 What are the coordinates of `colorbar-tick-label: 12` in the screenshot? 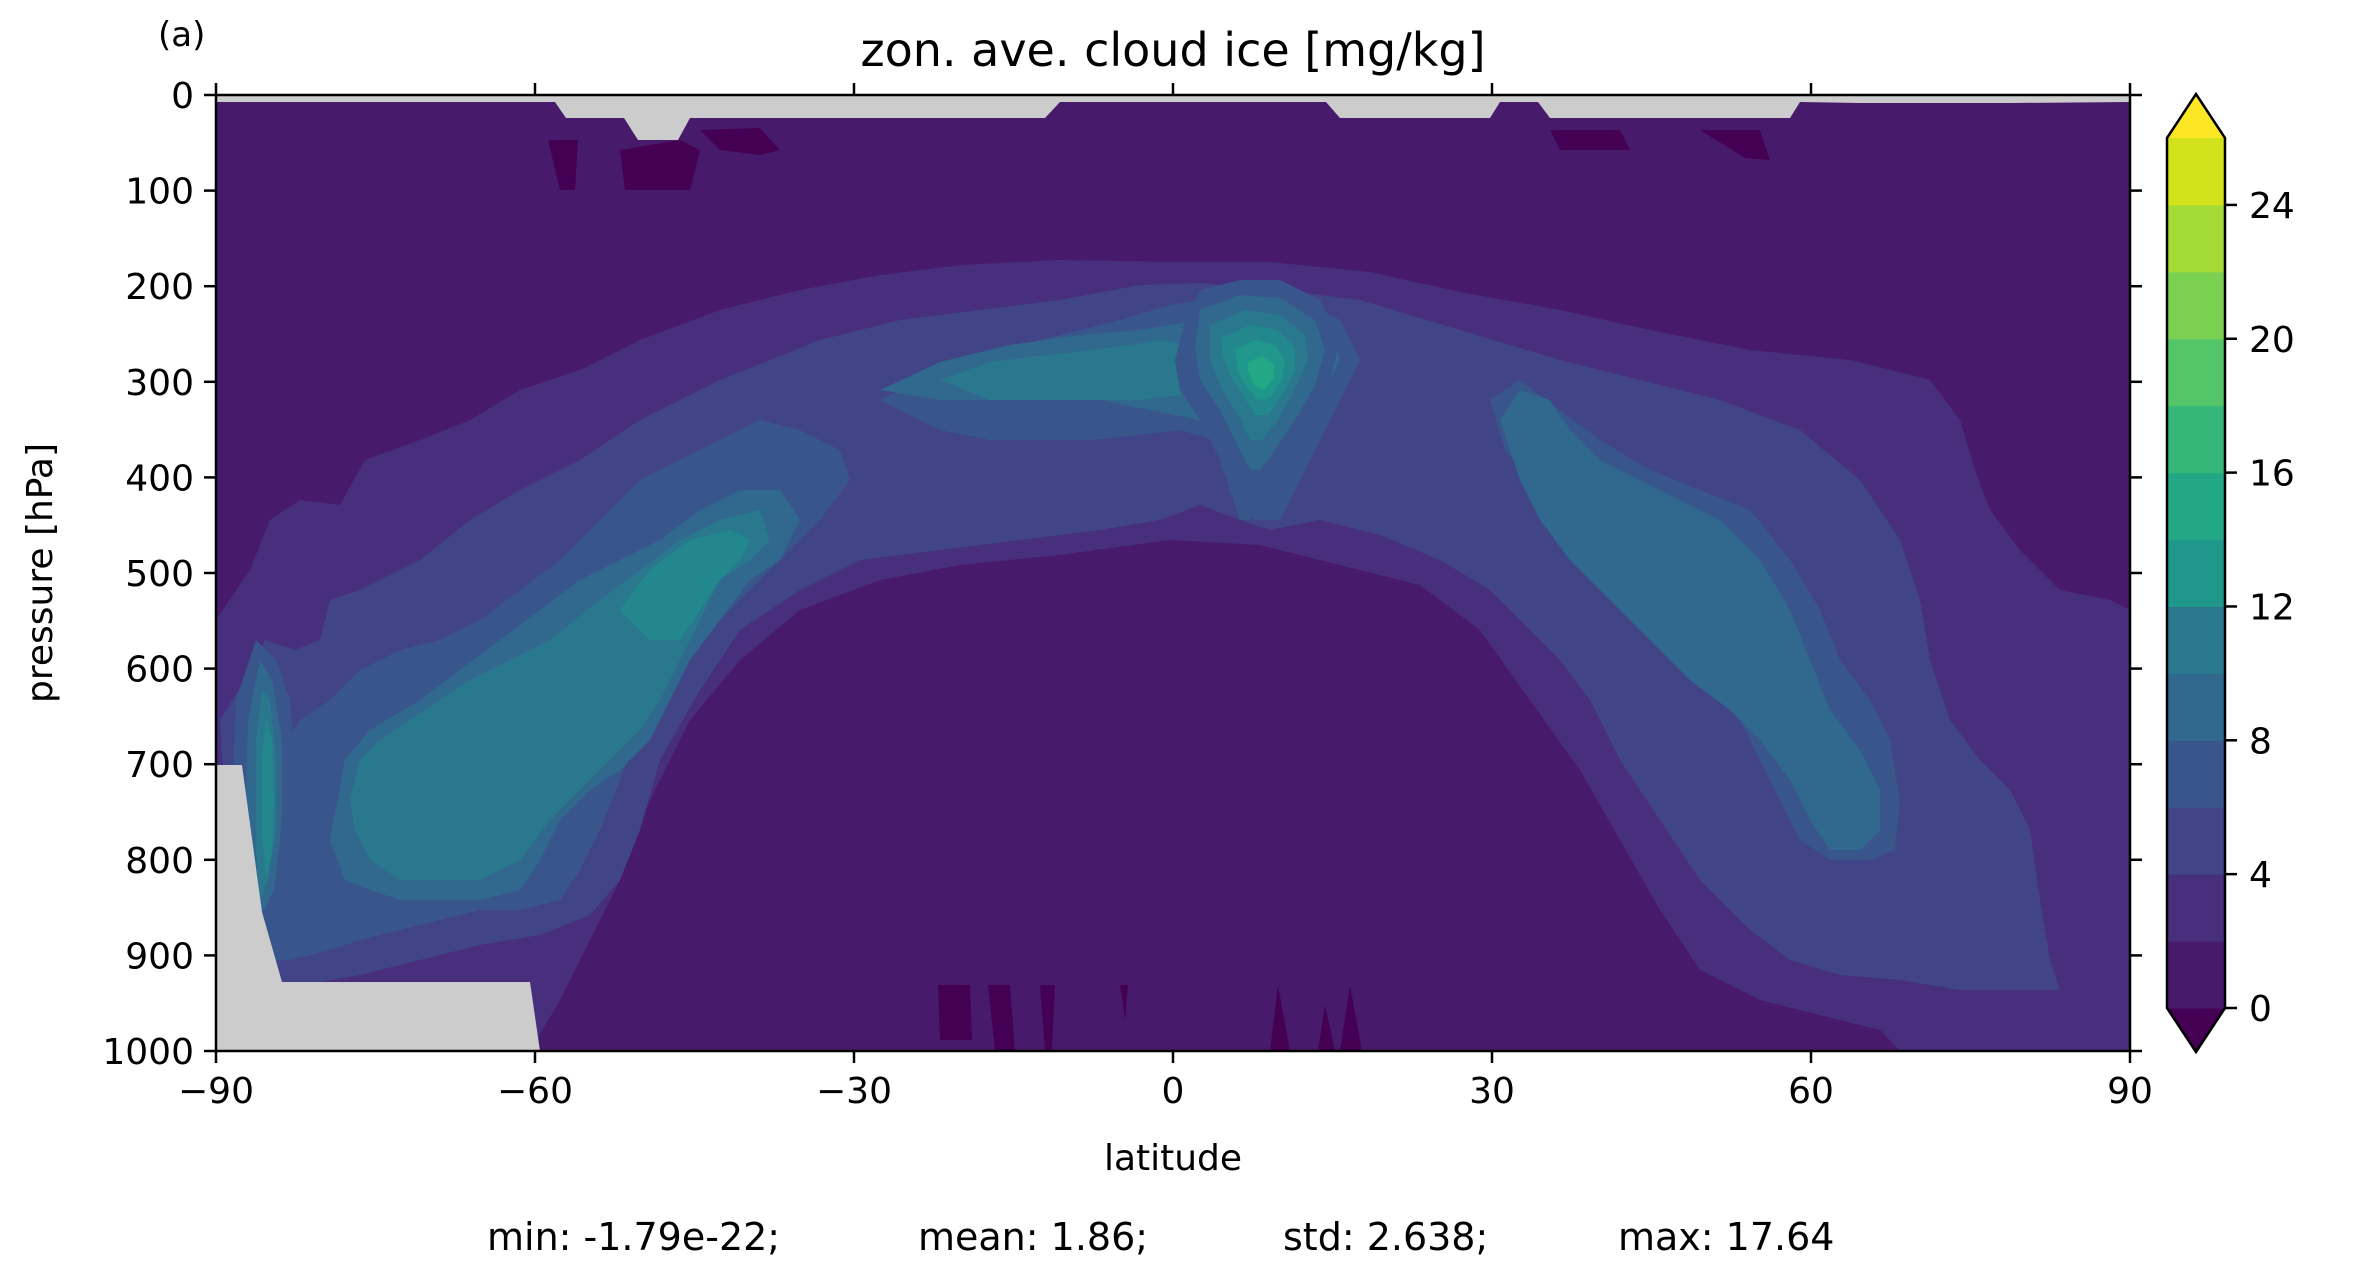 It's located at (2272, 607).